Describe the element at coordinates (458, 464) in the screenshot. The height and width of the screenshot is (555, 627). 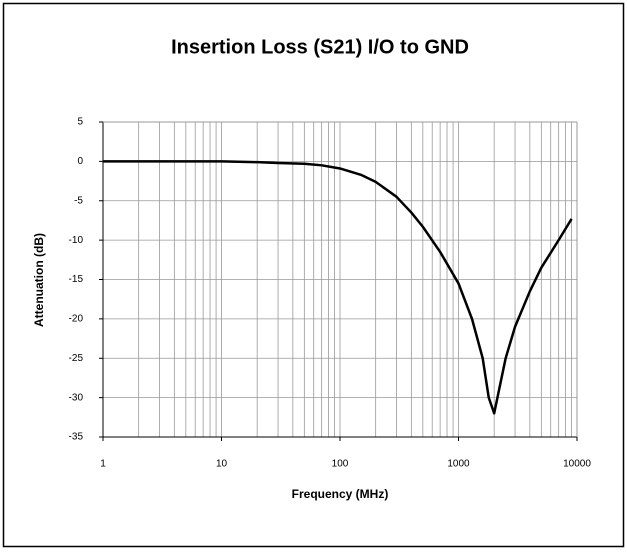
I see `x-tick-label: 1000` at that location.